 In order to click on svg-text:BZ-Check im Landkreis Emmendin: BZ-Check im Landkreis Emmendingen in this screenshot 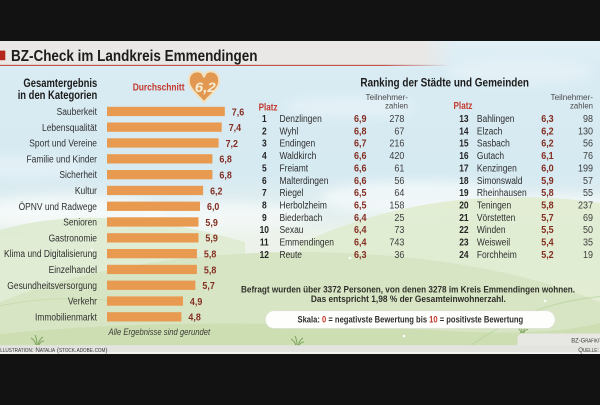, I will do `click(134, 56)`.